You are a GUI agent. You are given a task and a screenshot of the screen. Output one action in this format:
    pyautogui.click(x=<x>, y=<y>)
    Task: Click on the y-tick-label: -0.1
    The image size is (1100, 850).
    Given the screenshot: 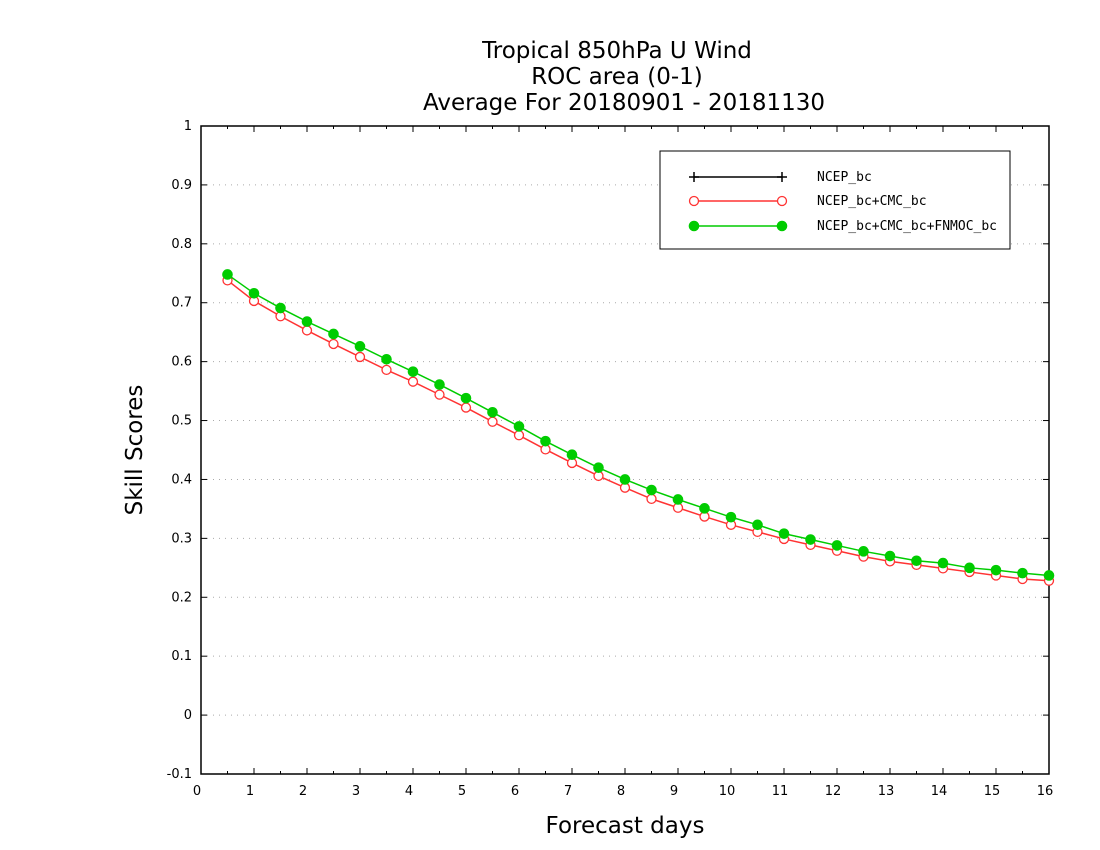 What is the action you would take?
    pyautogui.click(x=179, y=774)
    